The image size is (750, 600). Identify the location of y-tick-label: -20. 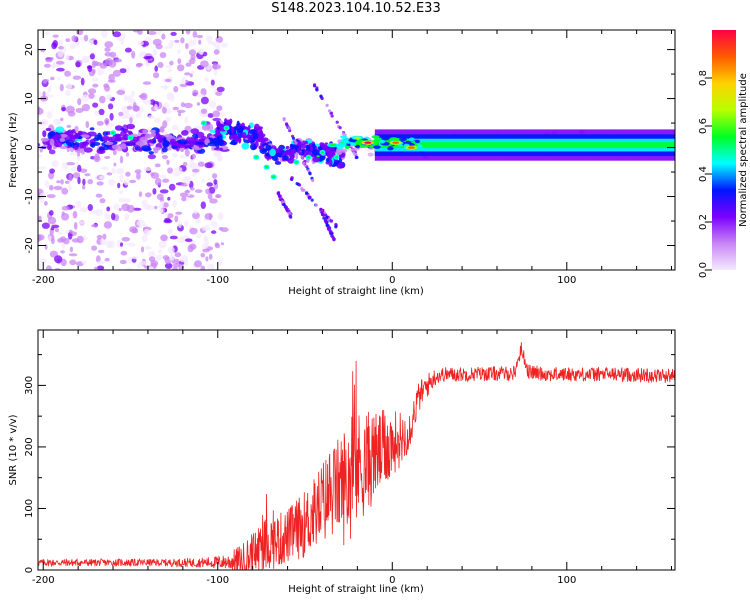
(29, 245).